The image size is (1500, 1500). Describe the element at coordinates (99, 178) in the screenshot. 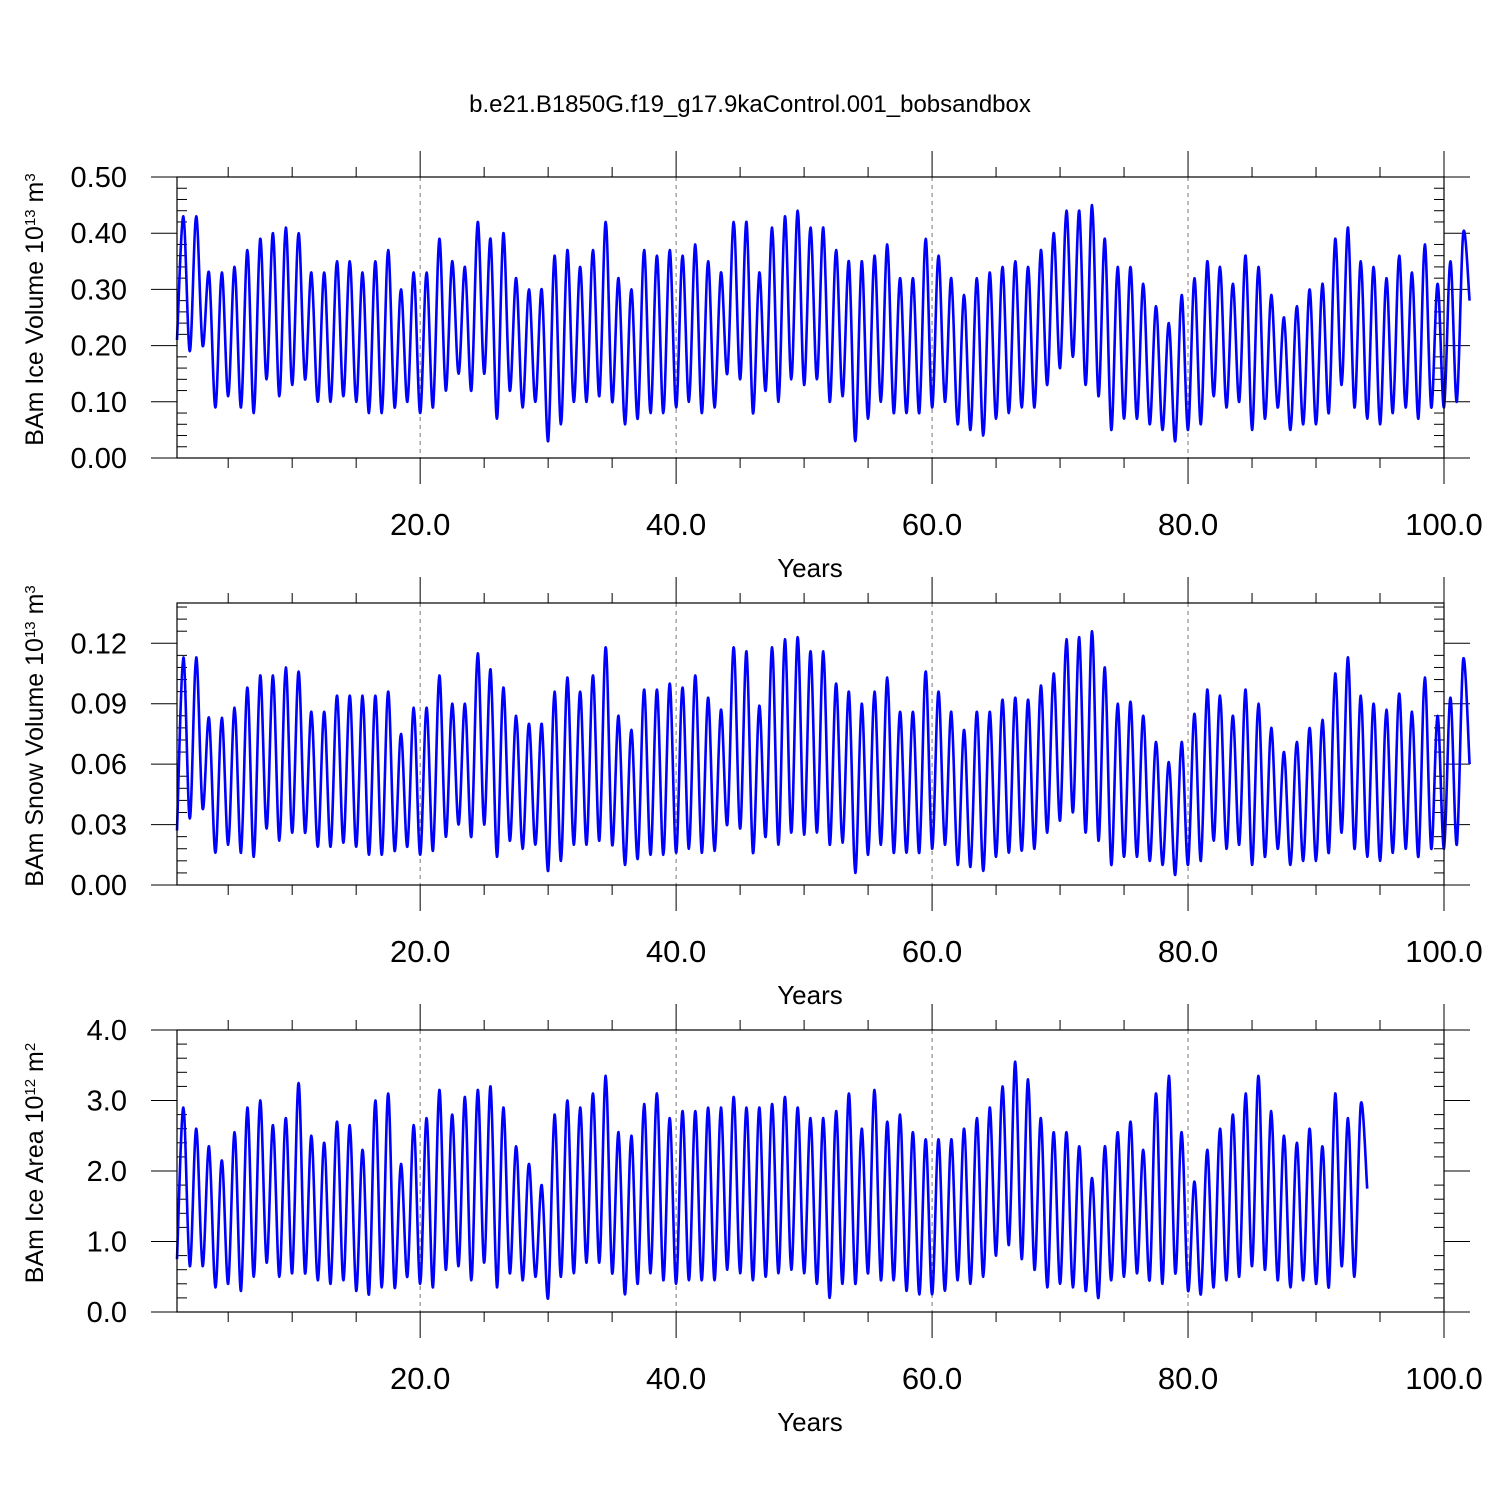

I see `y-tick-label: 0.50` at that location.